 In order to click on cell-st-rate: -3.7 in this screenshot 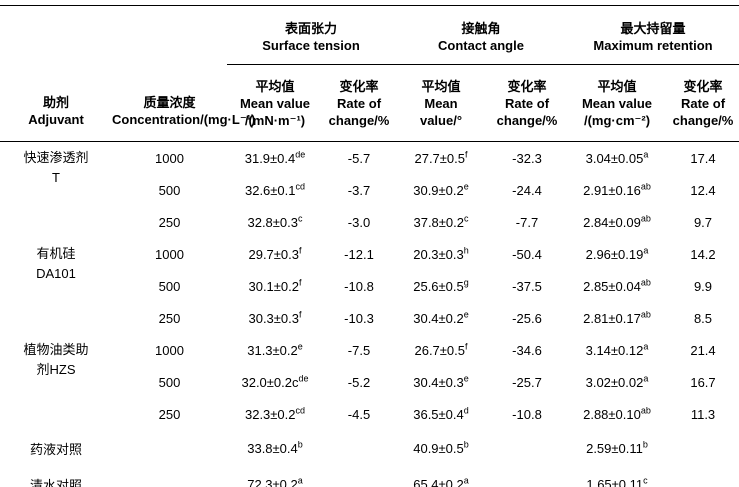, I will do `click(359, 190)`.